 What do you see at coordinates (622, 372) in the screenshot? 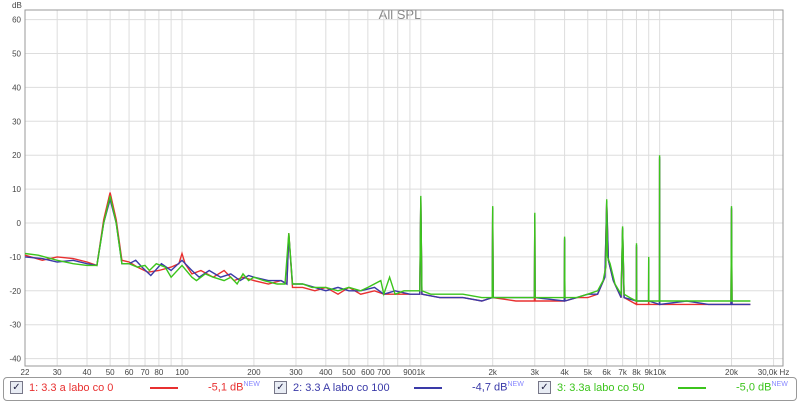
I see `x-tick-label: 7k` at bounding box center [622, 372].